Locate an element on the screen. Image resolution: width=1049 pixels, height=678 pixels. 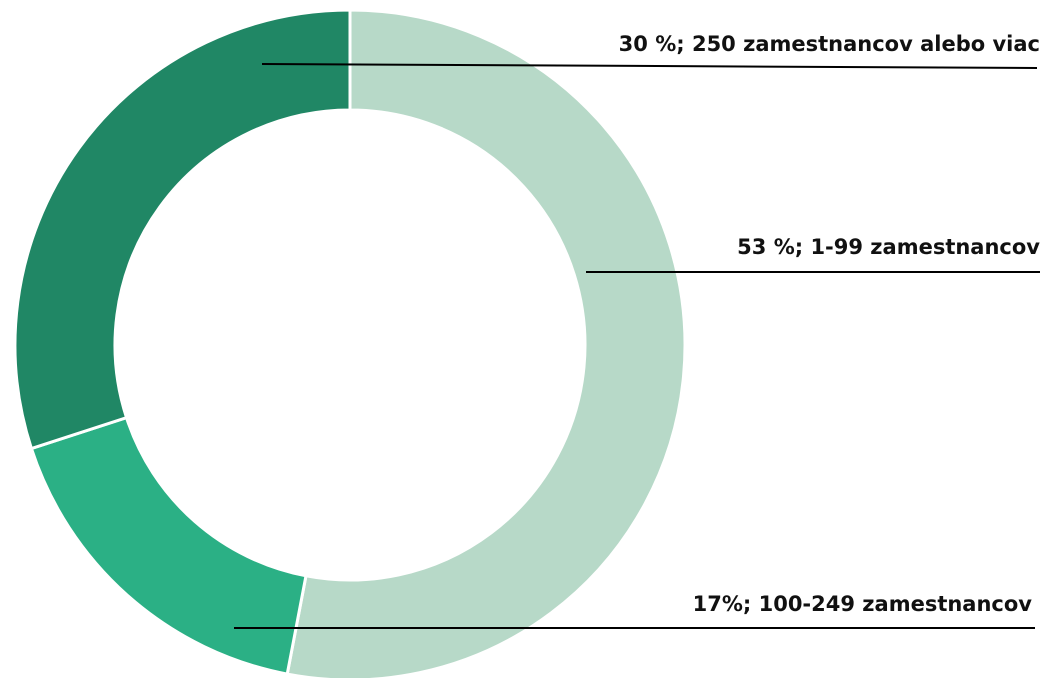
data-label: 17%; 100-249 zamestnancov is located at coordinates (863, 604).